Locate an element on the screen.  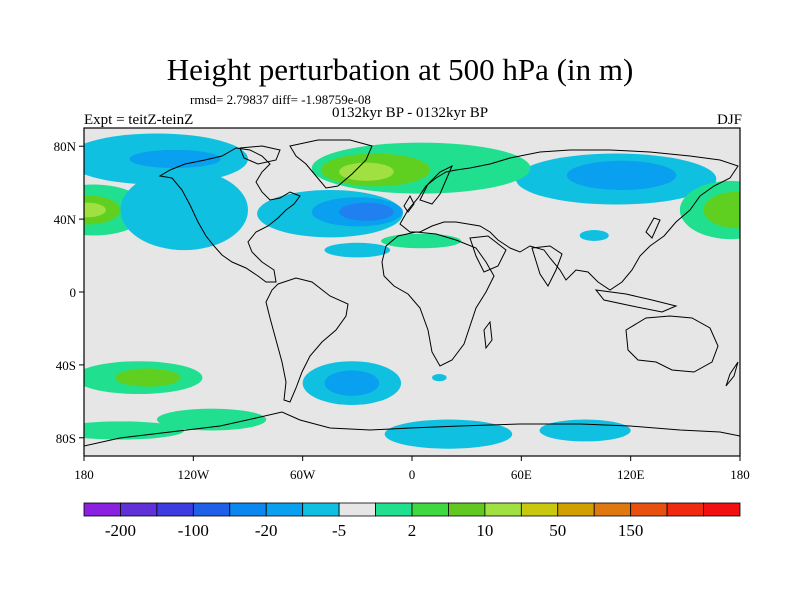
anomaly-mediterranean-high is located at coordinates (421, 241).